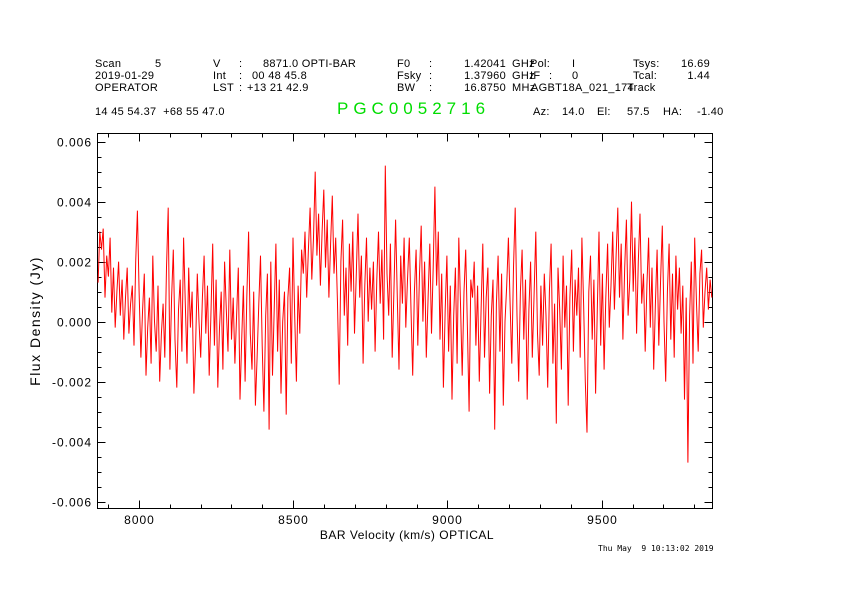  I want to click on y-tick-label: 0.000, so click(74, 323).